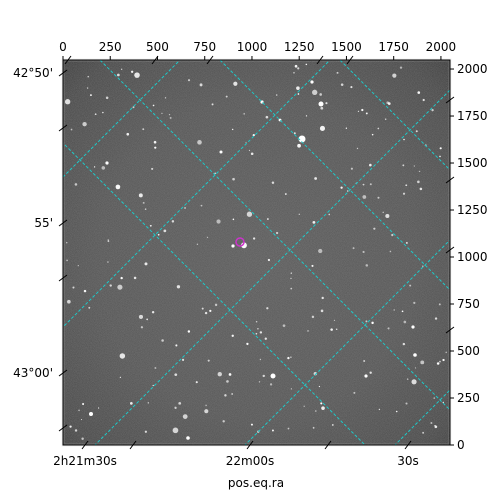  Describe the element at coordinates (252, 47) in the screenshot. I see `x-pixel-tick-label: 1000` at that location.